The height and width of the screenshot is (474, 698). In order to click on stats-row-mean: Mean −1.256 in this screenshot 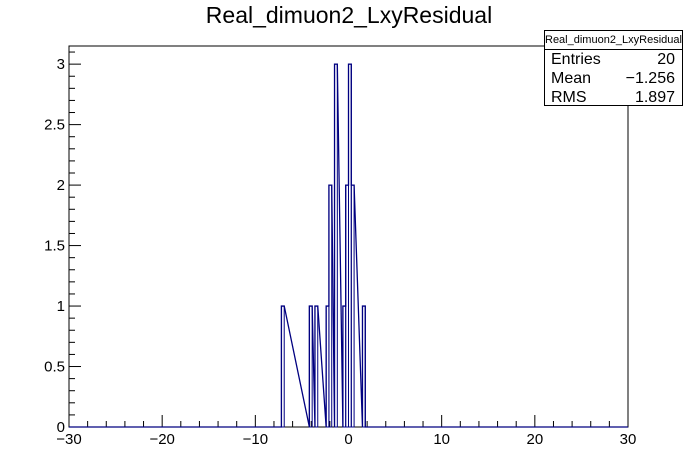, I will do `click(613, 78)`.